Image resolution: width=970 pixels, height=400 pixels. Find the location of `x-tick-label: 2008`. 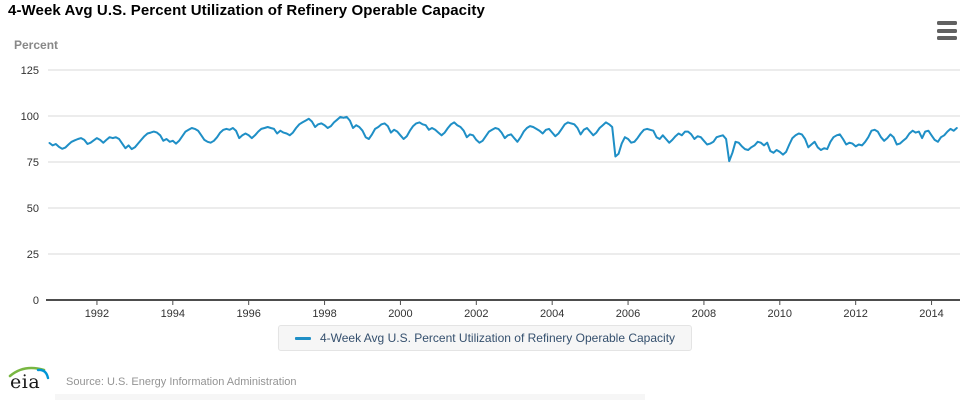

x-tick-label: 2008 is located at coordinates (704, 314).